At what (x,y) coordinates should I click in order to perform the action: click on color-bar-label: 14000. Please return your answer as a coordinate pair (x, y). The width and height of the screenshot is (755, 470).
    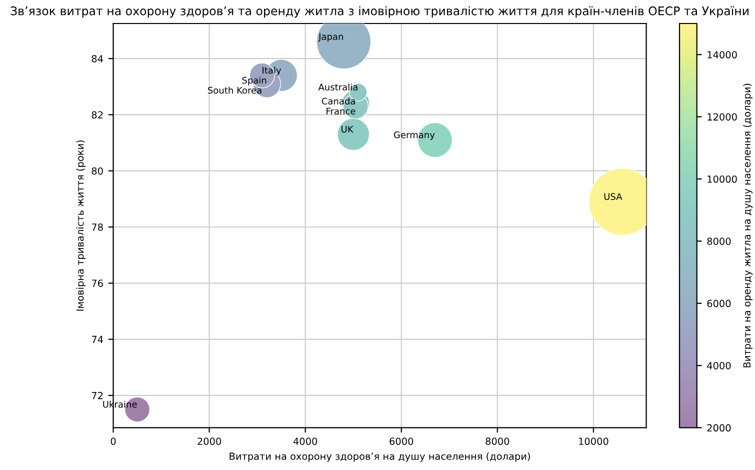
    Looking at the image, I should click on (722, 54).